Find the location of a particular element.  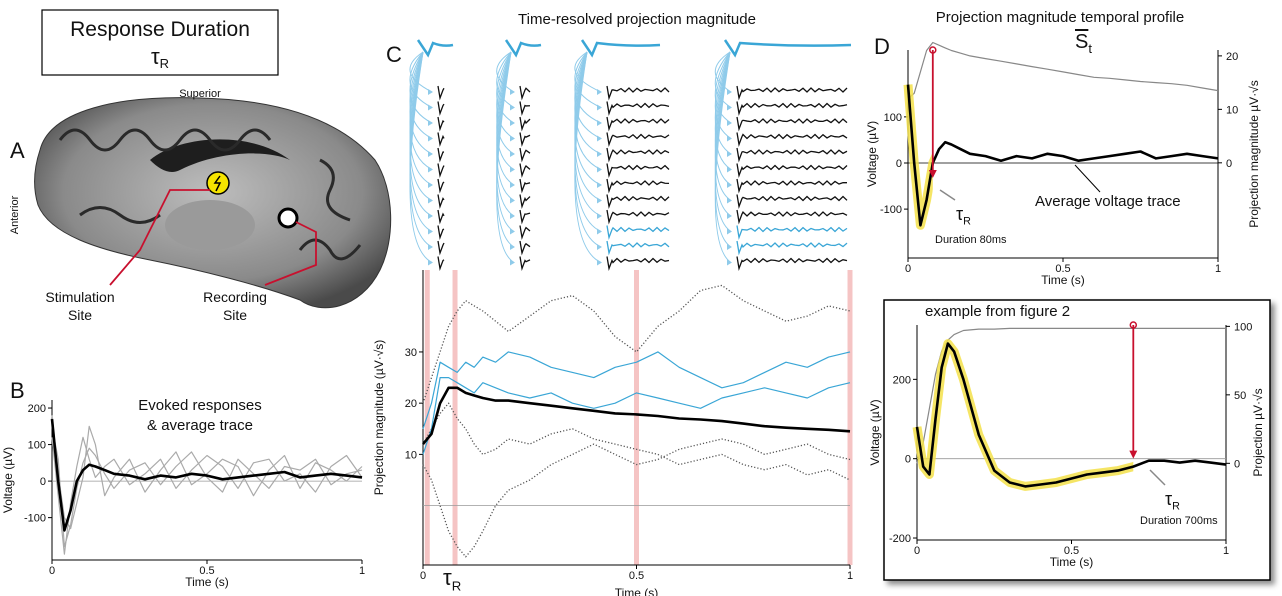

tau: τ is located at coordinates (1168, 499).